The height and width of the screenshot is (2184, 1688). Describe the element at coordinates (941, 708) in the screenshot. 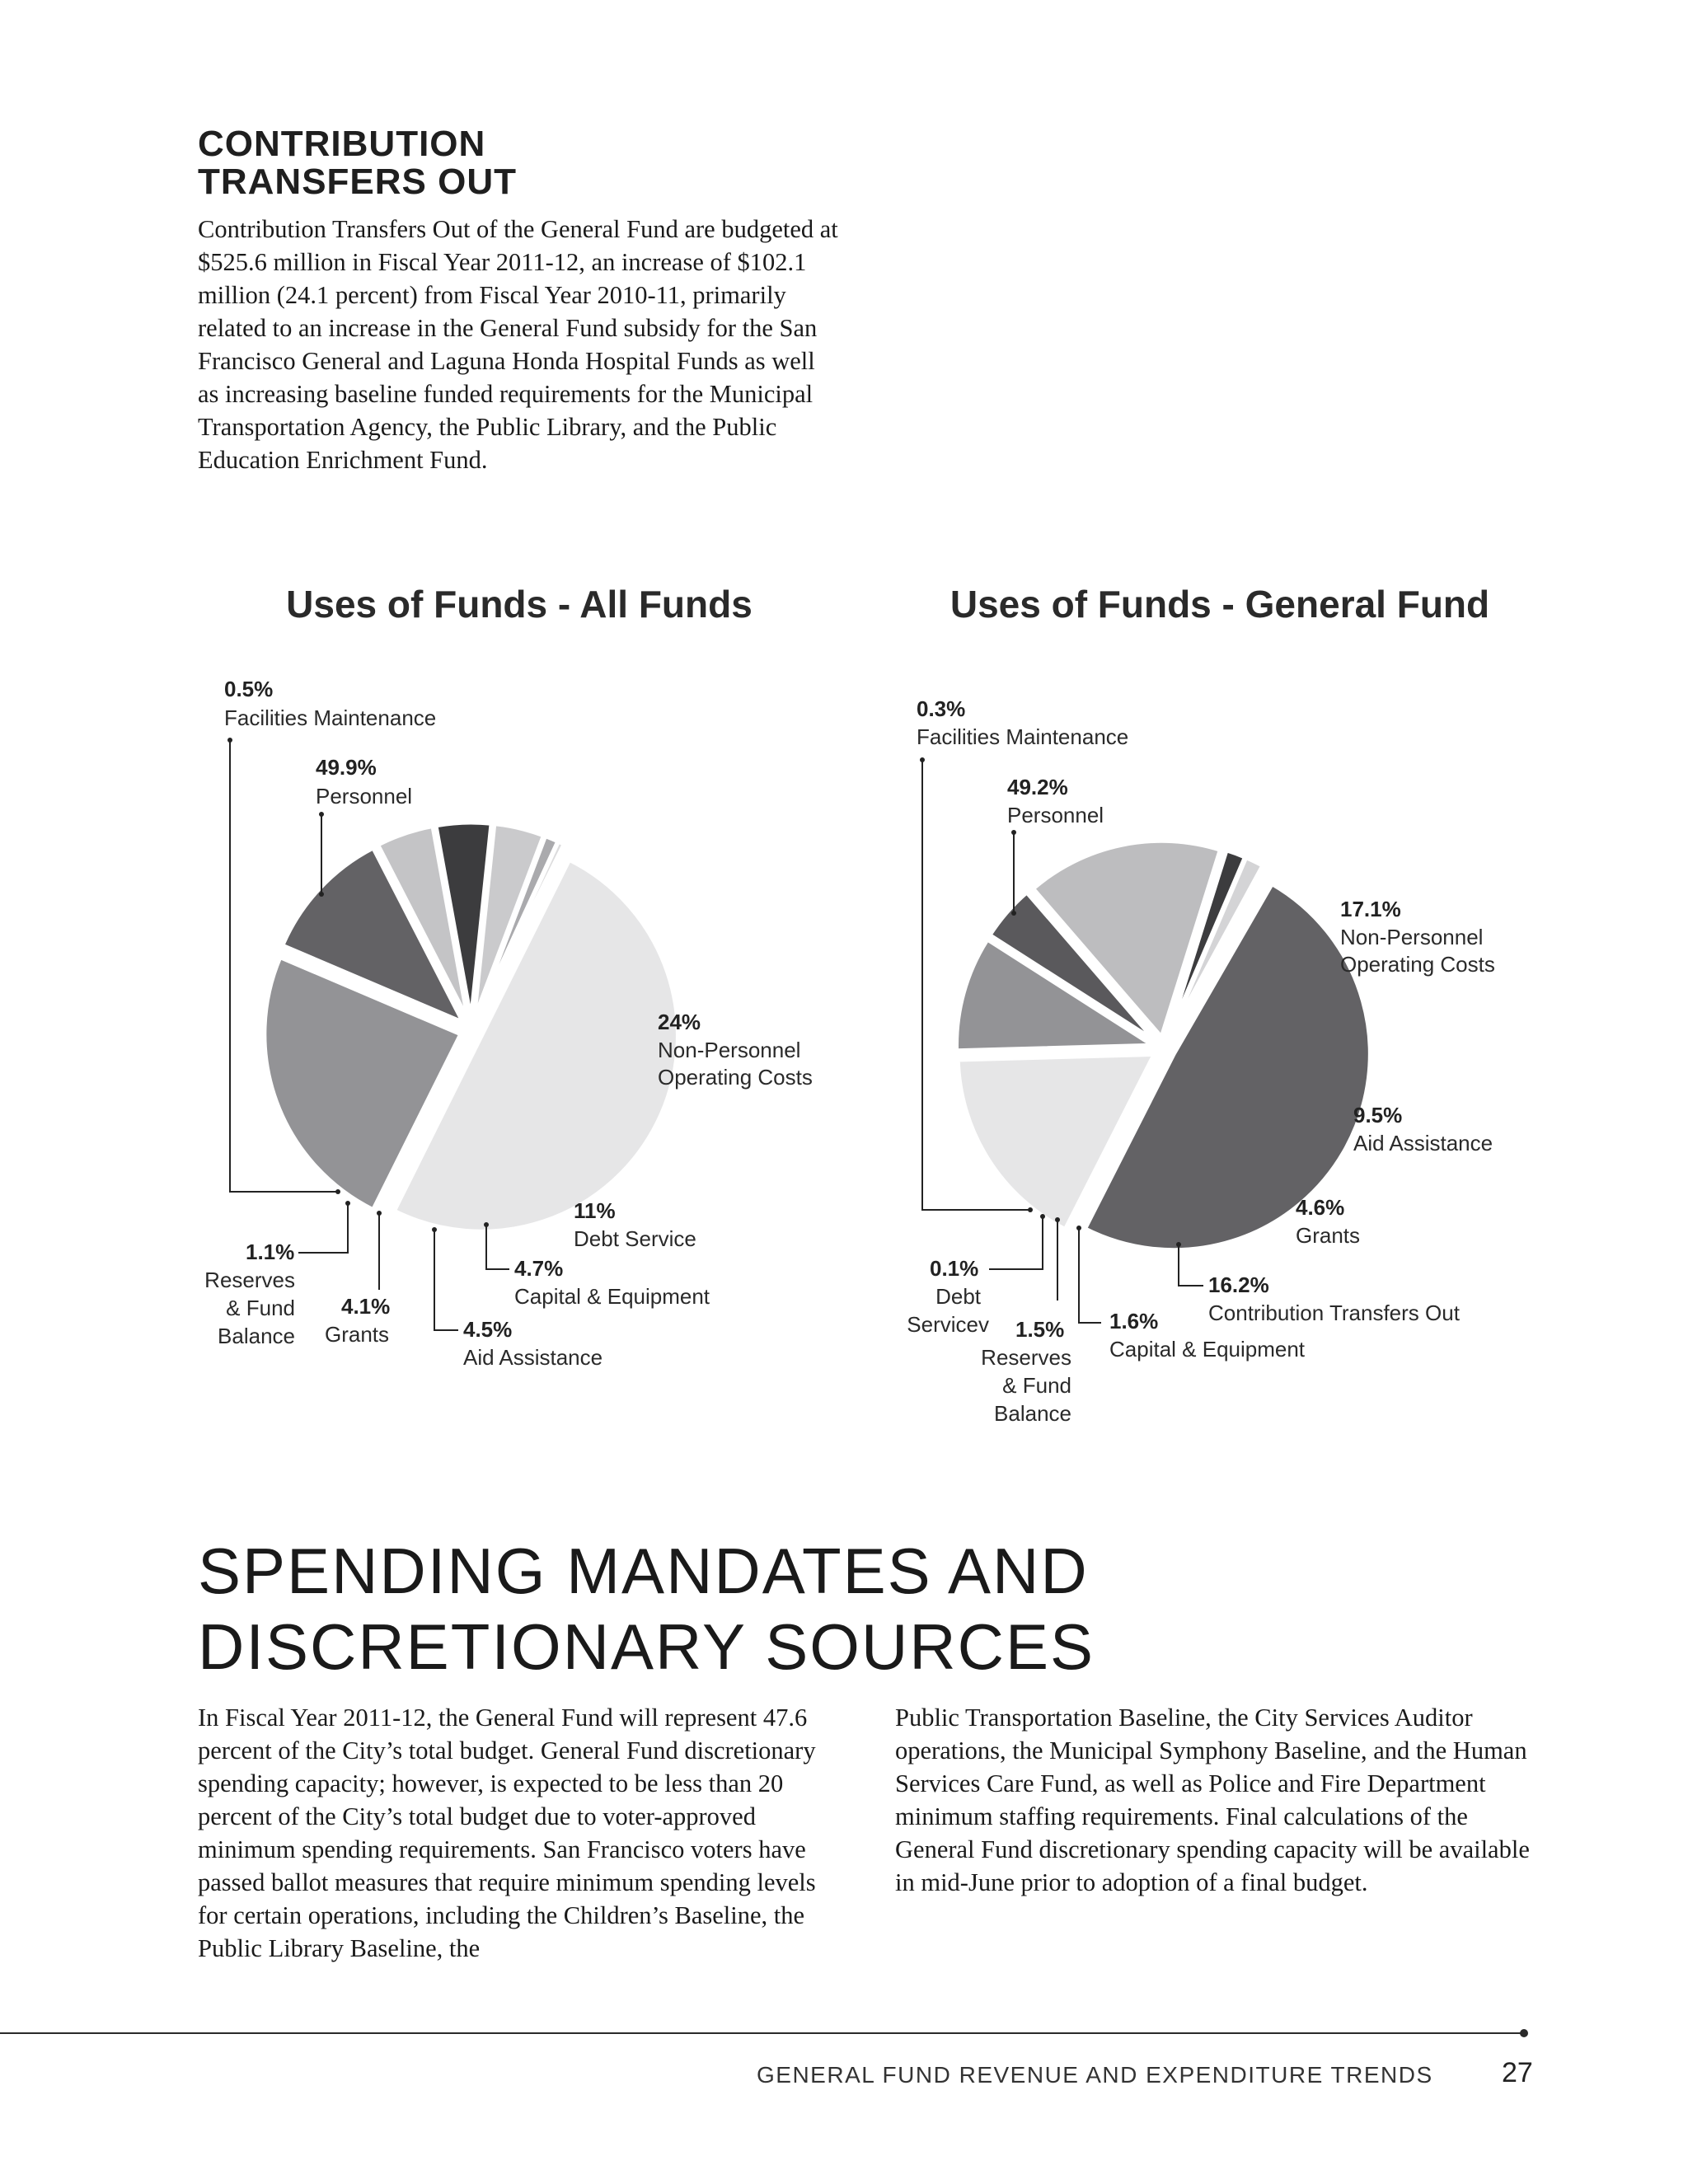

I see `pct-label-facilities: 0.3%` at that location.